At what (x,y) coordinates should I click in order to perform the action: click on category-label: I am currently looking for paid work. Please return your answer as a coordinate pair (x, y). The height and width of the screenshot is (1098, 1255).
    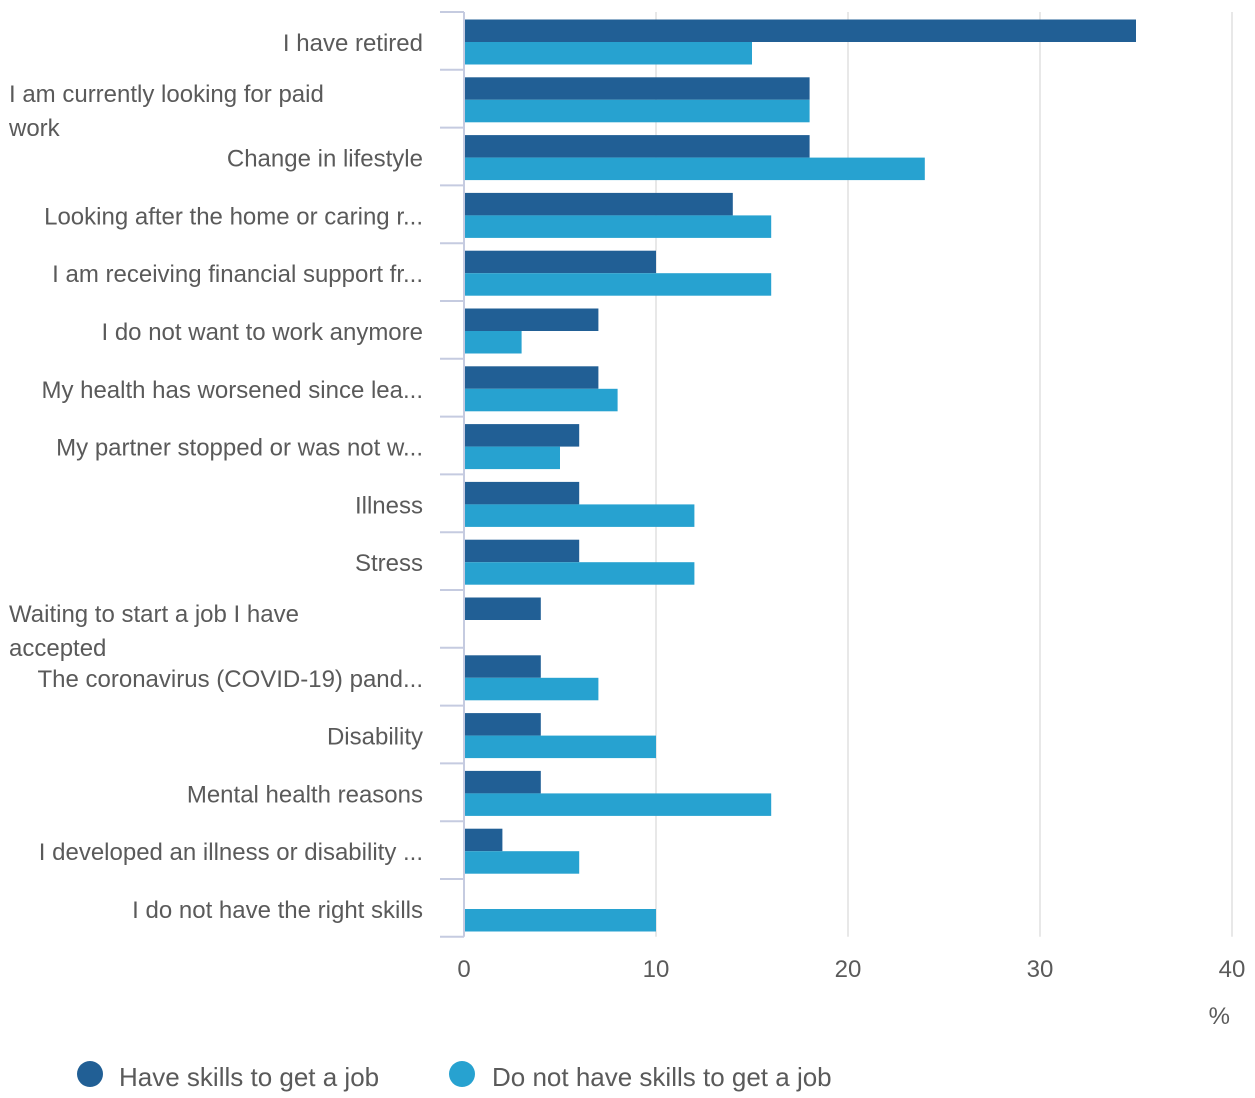
    Looking at the image, I should click on (166, 111).